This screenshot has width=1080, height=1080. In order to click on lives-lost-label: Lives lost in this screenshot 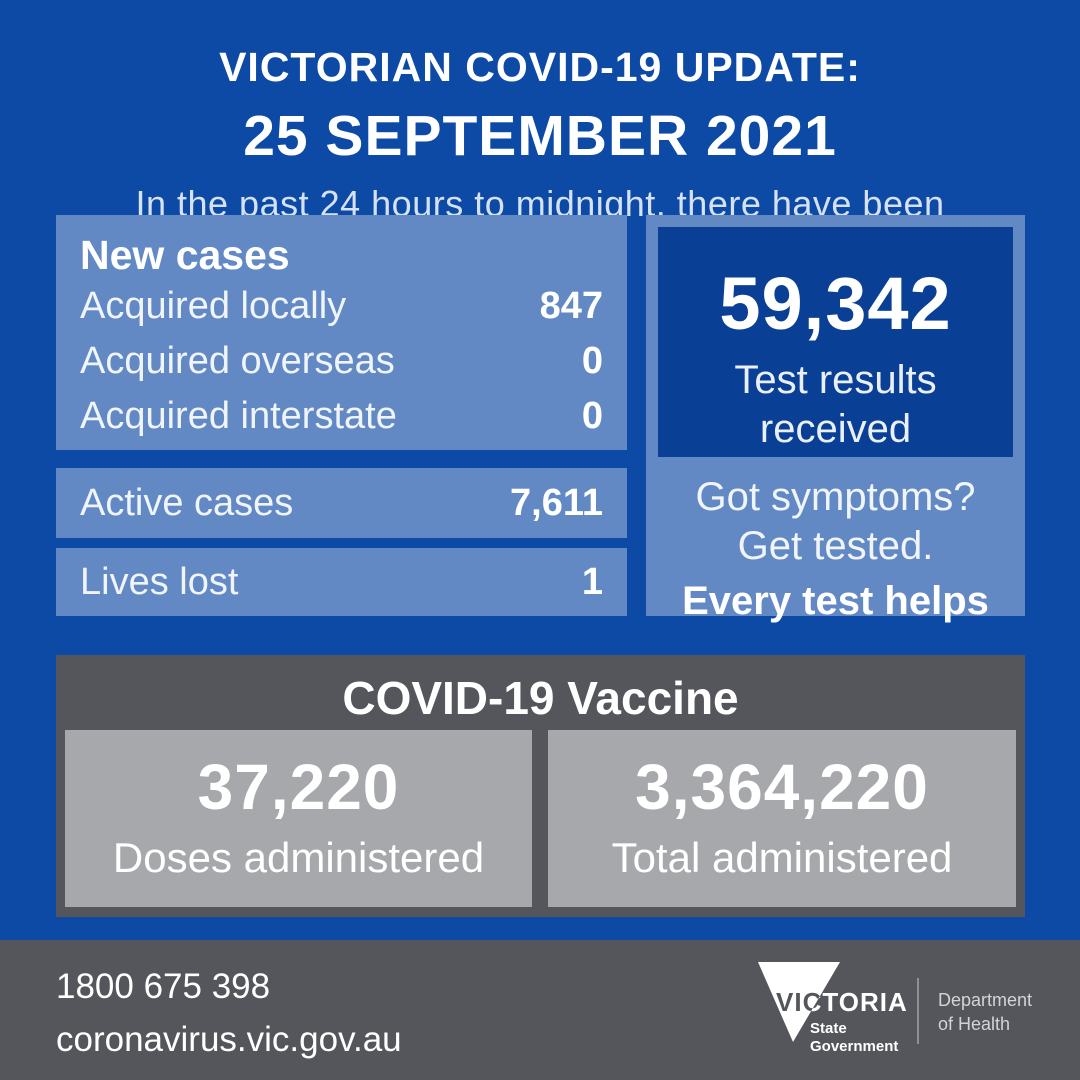, I will do `click(159, 581)`.